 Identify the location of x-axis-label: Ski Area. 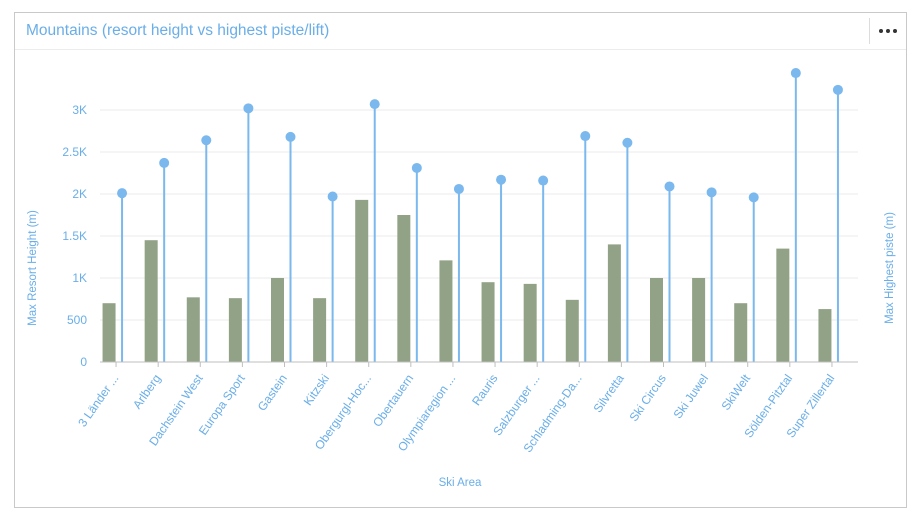
(460, 483).